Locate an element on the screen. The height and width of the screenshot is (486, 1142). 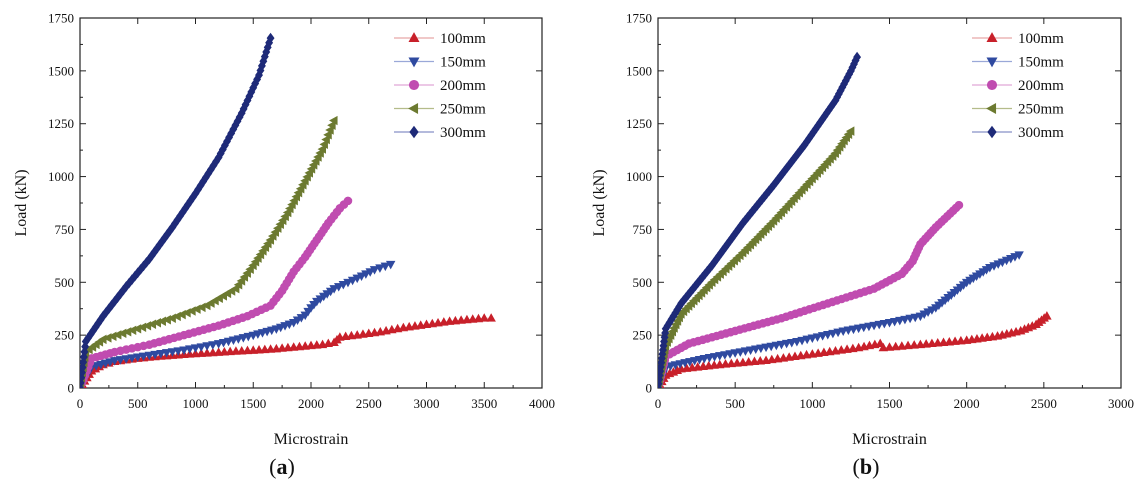
y-tick-label: 1250 is located at coordinates (639, 123).